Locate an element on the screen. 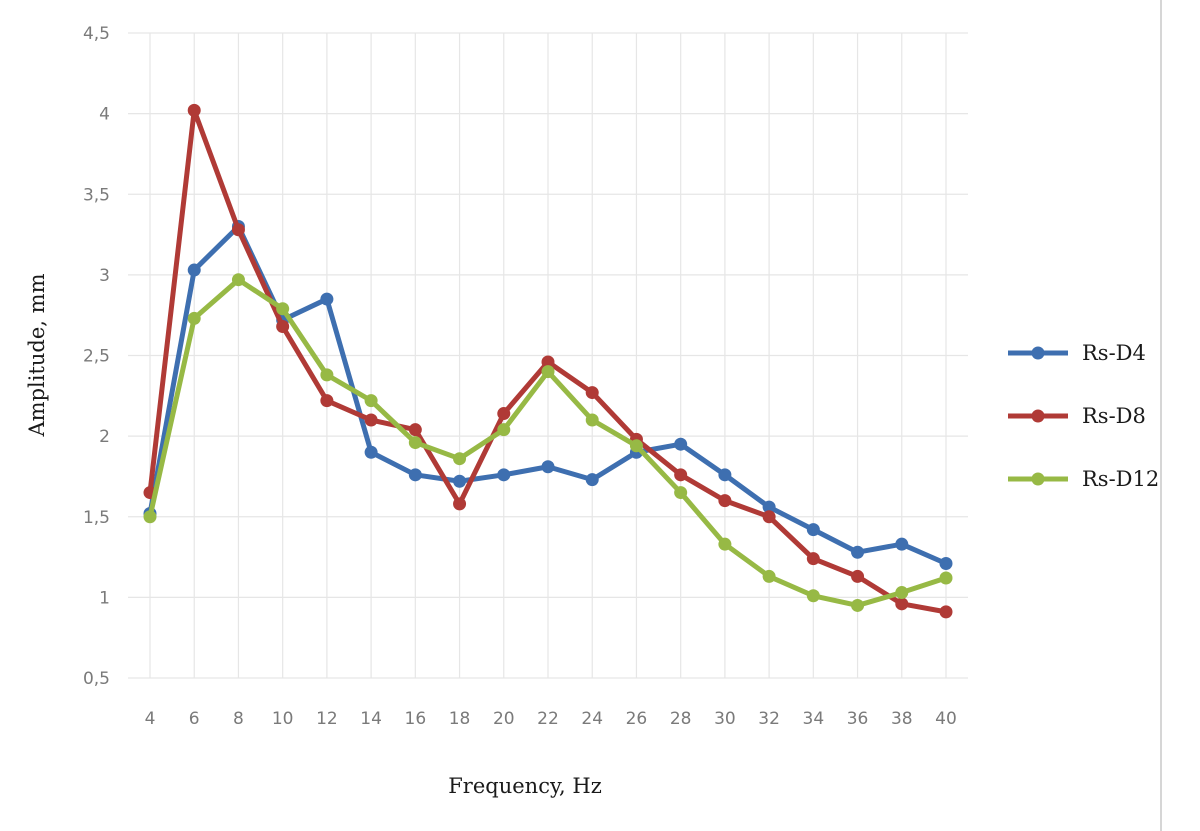 Image resolution: width=1200 pixels, height=831 pixels. legend-label: Rs-D8 is located at coordinates (1114, 416).